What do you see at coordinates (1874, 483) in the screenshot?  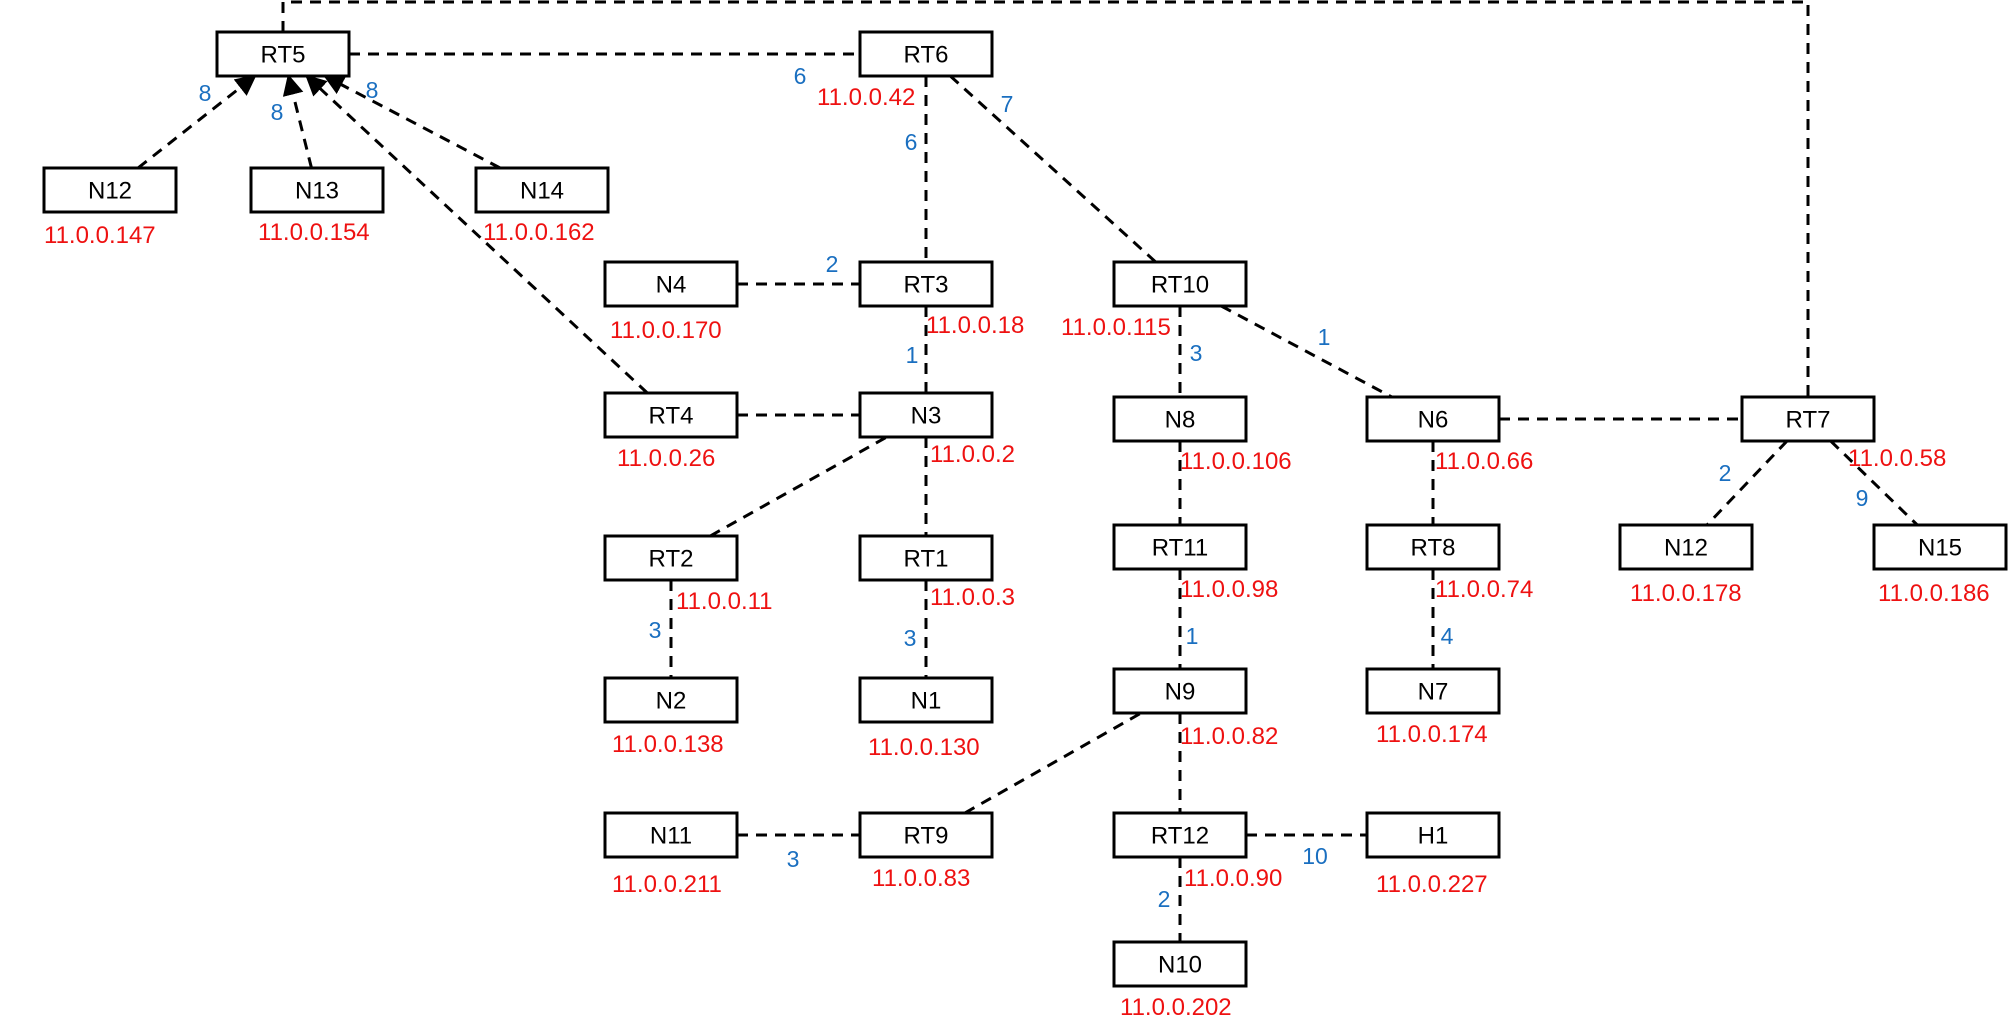 I see `link-rt7-n15` at bounding box center [1874, 483].